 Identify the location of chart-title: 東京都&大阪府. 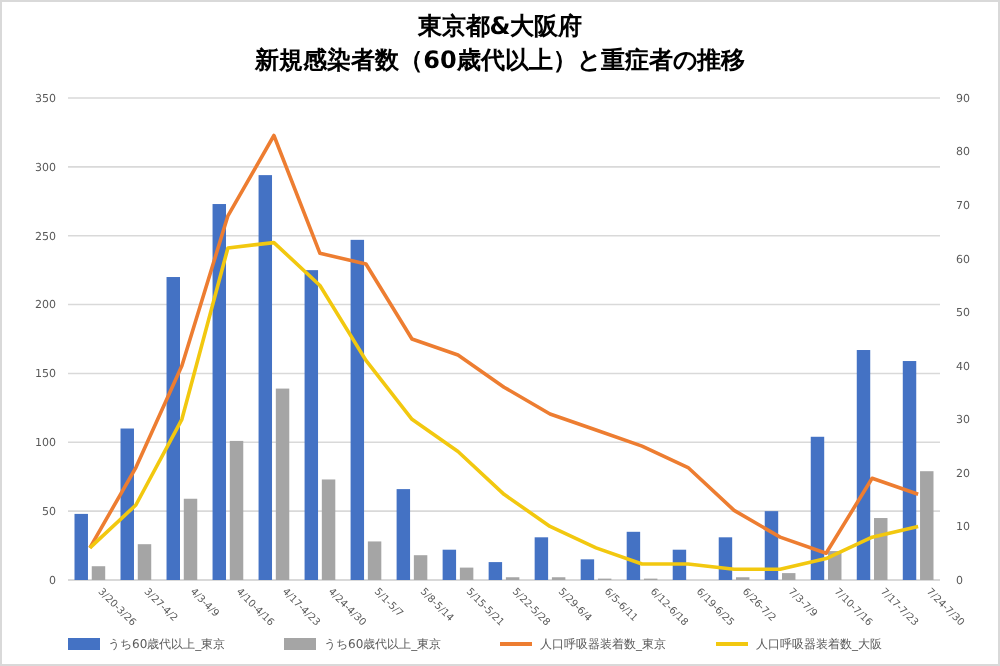
(499, 26).